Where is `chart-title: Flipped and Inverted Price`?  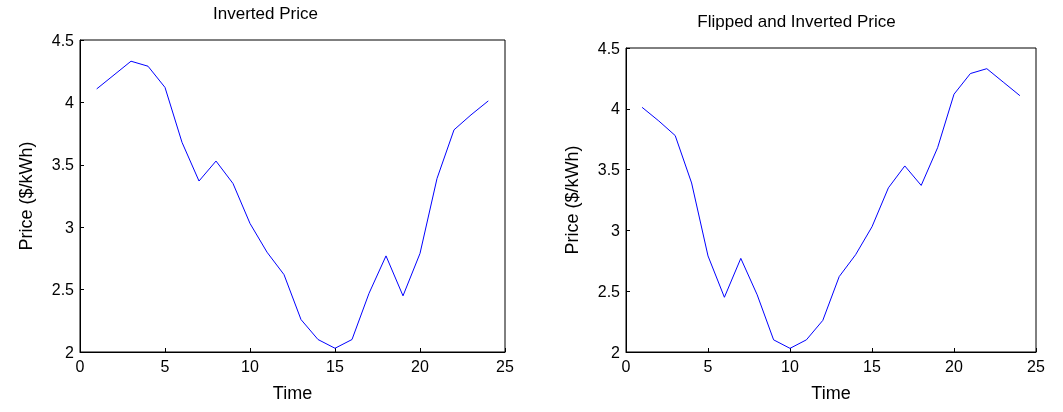
chart-title: Flipped and Inverted Price is located at coordinates (796, 21).